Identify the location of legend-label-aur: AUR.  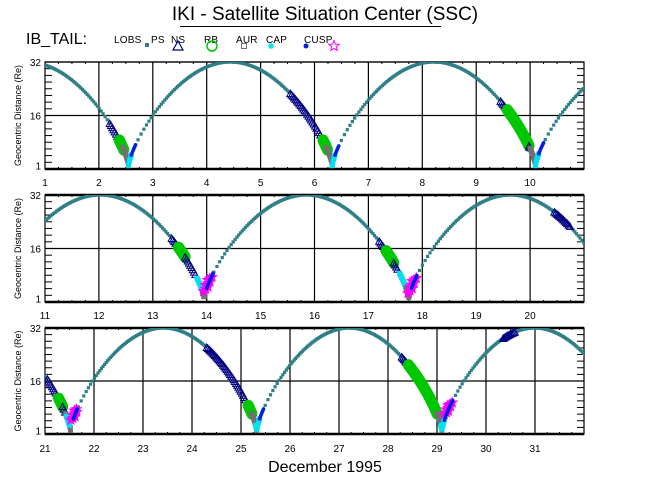
(247, 40).